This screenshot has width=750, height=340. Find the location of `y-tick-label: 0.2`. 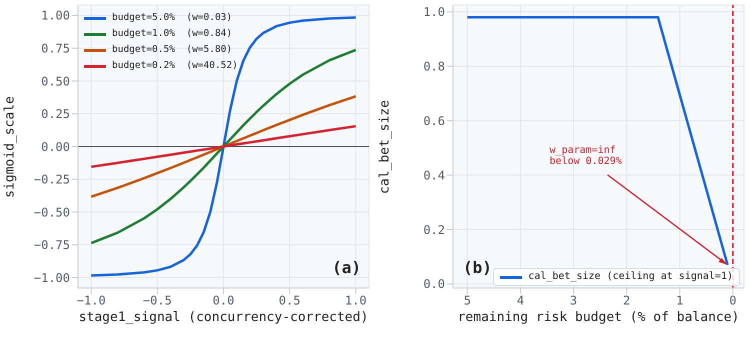

y-tick-label: 0.2 is located at coordinates (434, 229).